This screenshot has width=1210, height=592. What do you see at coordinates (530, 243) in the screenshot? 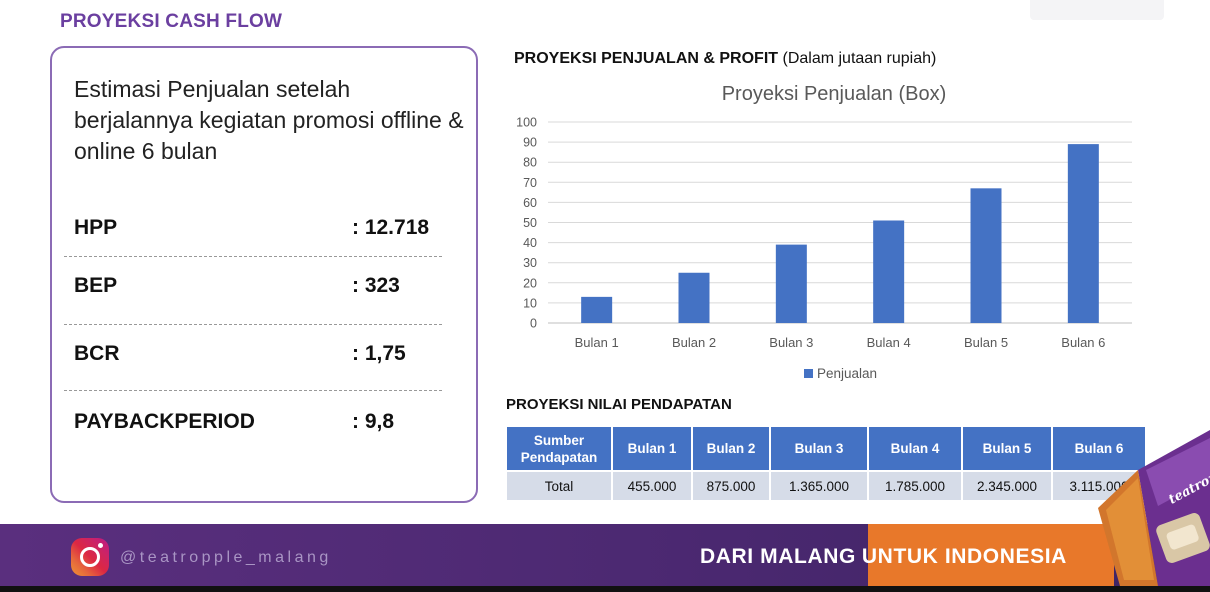
I see `y-tick-label: 40` at bounding box center [530, 243].